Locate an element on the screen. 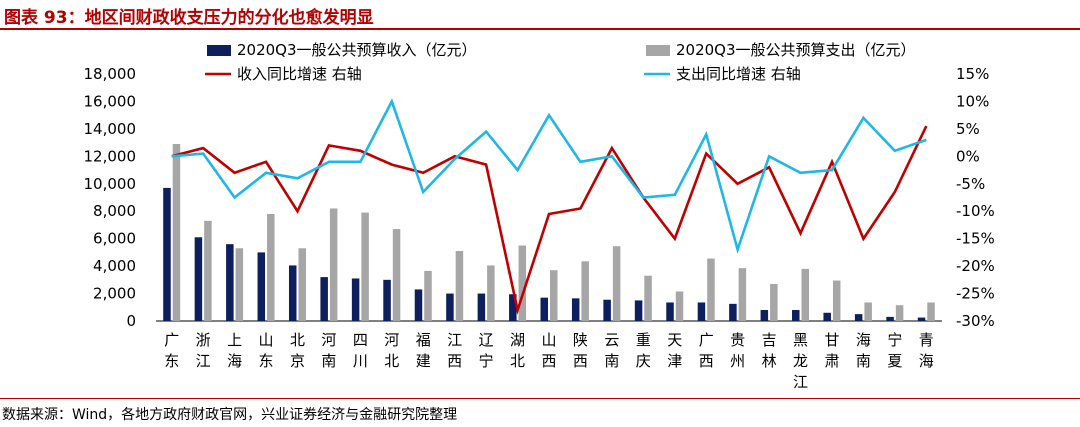  left-tick-label: 18,000 is located at coordinates (110, 74).